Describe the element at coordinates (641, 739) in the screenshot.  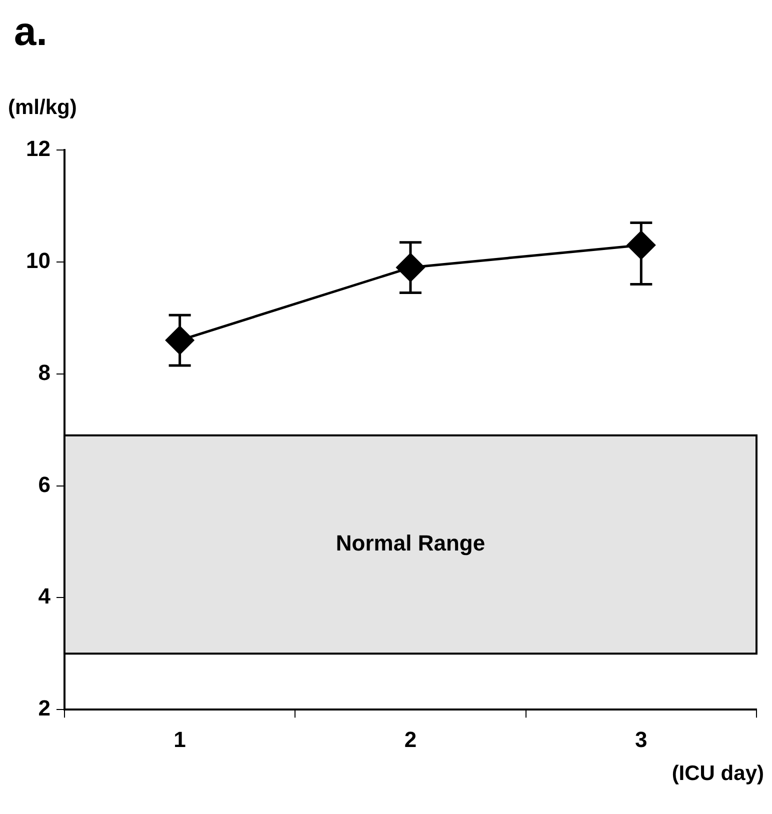
I see `x-tick-label: 3` at that location.